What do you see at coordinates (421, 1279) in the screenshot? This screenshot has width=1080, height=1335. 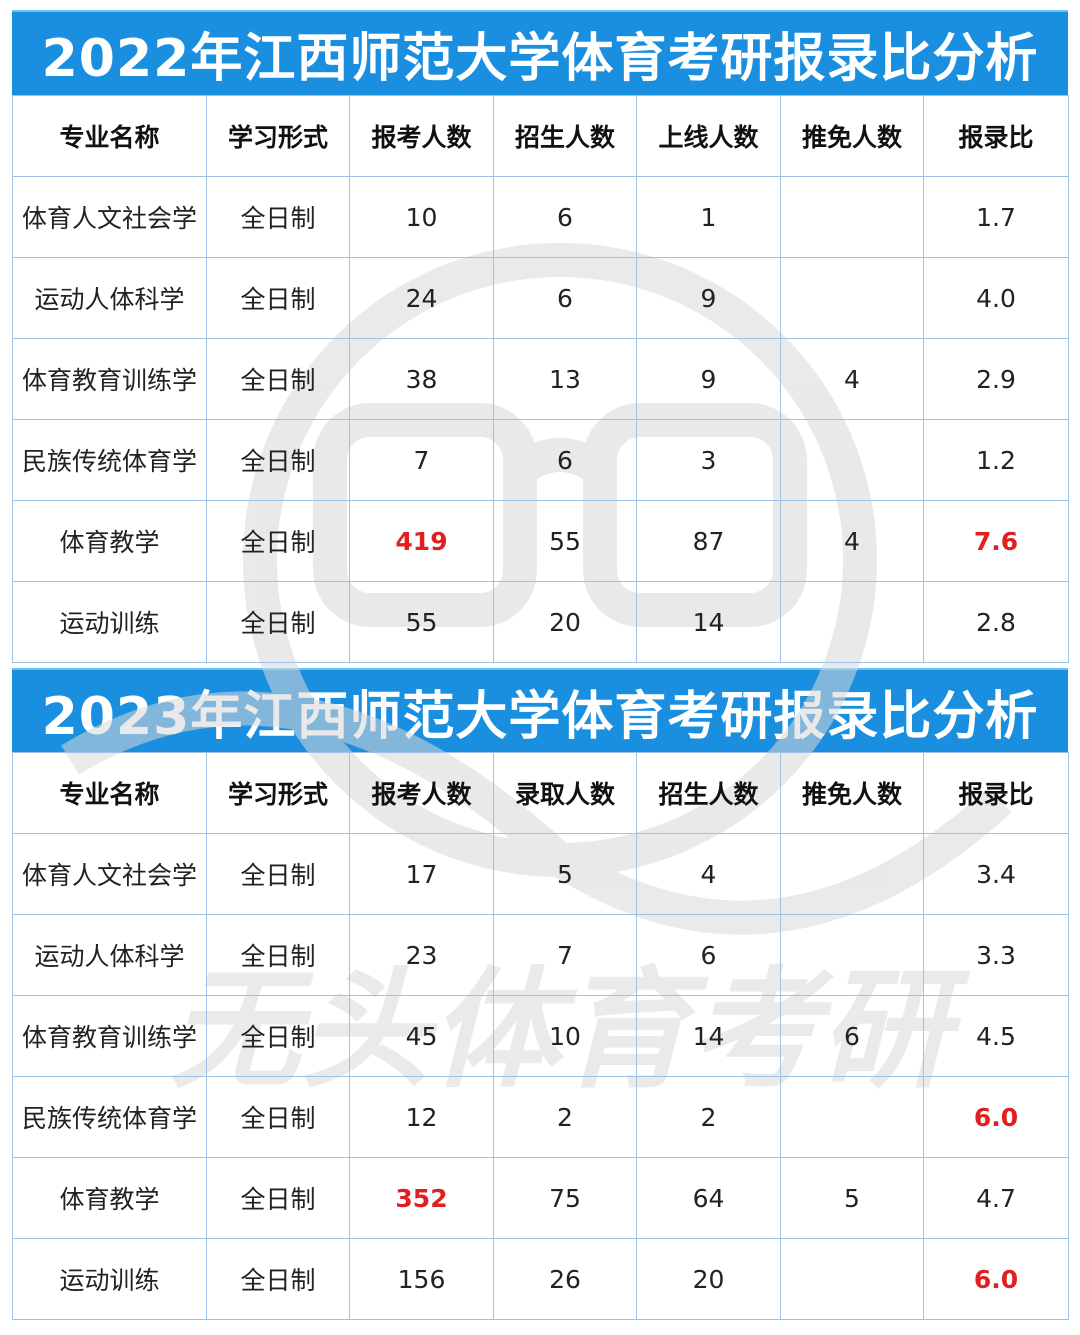 I see `table-cell: 156` at bounding box center [421, 1279].